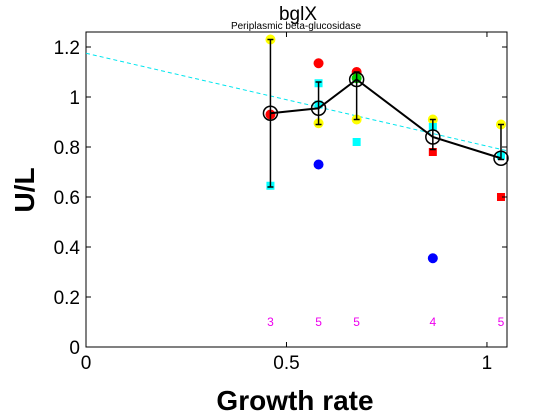  What do you see at coordinates (86, 363) in the screenshot?
I see `x-tick-label: 0` at bounding box center [86, 363].